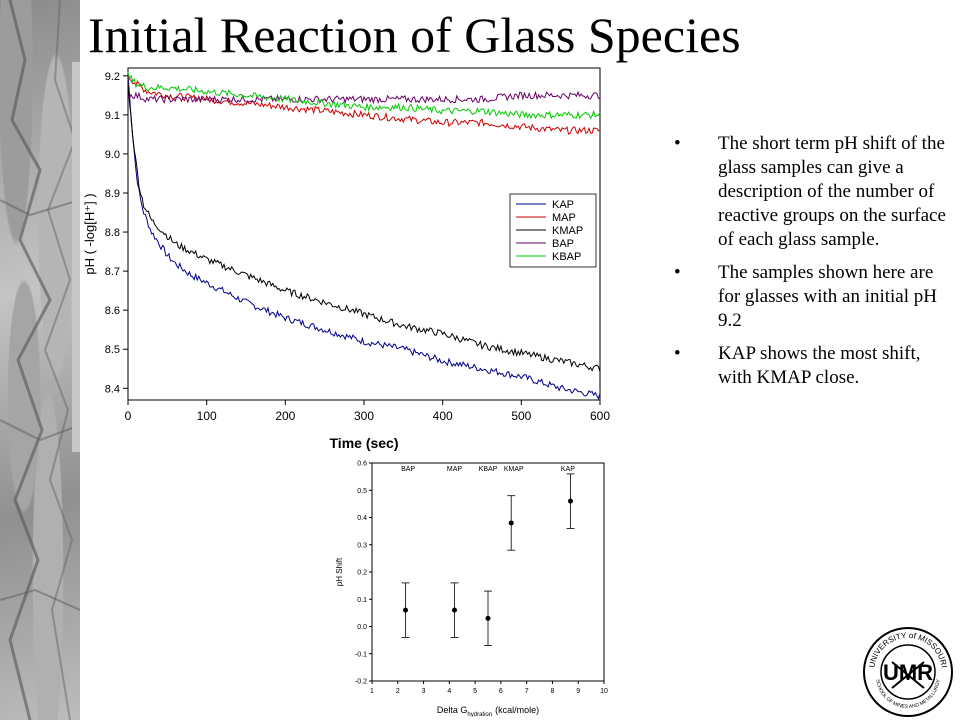 This screenshot has height=720, width=960. What do you see at coordinates (112, 77) in the screenshot?
I see `y-tick-label: 9.2` at bounding box center [112, 77].